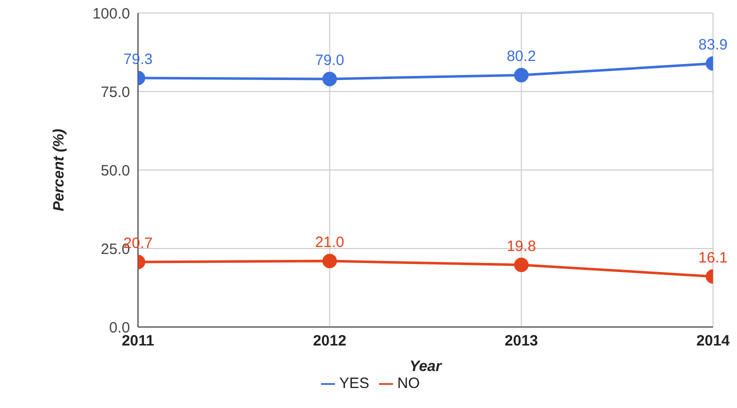  I want to click on data-label: 16.1, so click(713, 257).